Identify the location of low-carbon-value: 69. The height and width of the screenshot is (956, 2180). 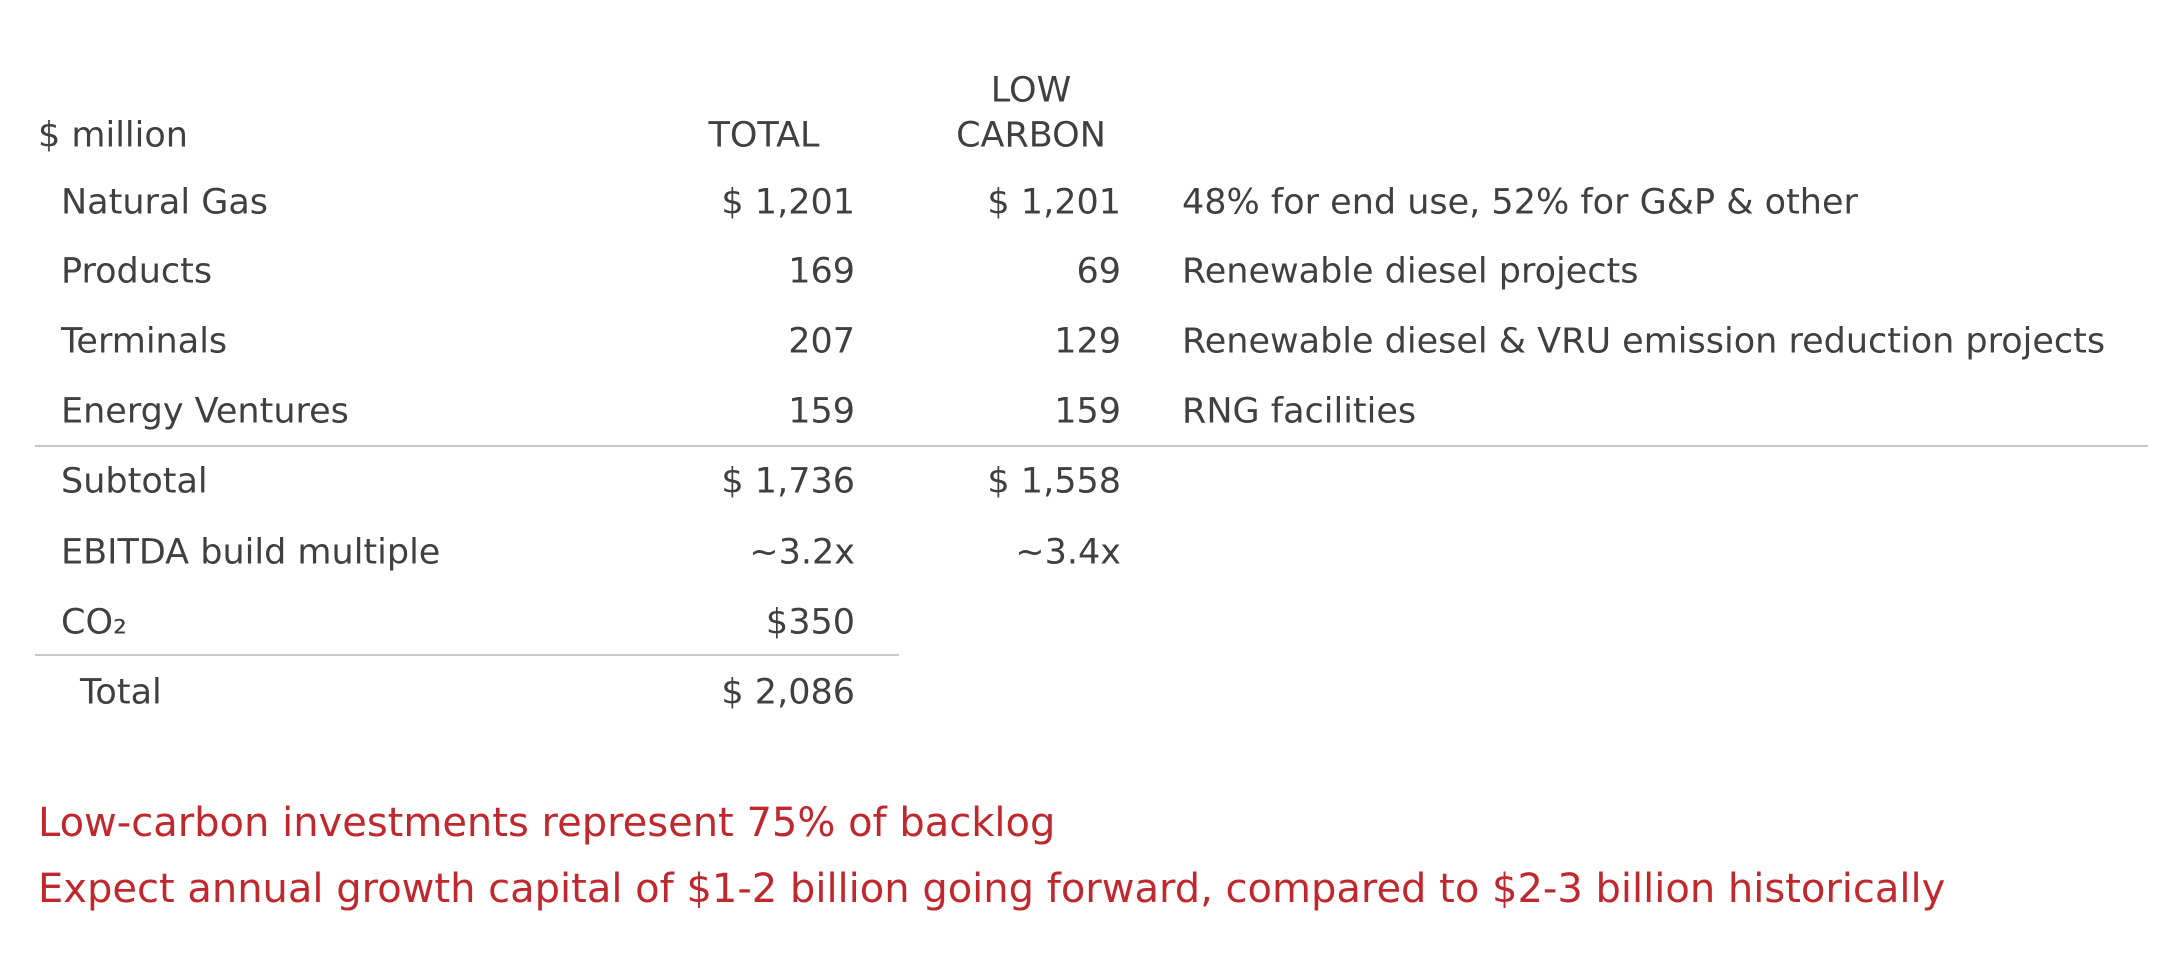
(1098, 271).